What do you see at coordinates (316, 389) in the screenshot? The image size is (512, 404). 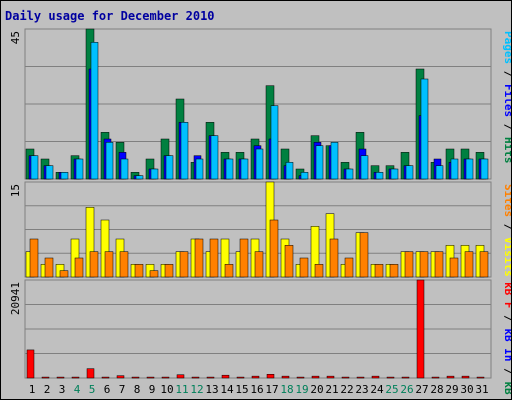 I see `x-tick-label: 20` at bounding box center [316, 389].